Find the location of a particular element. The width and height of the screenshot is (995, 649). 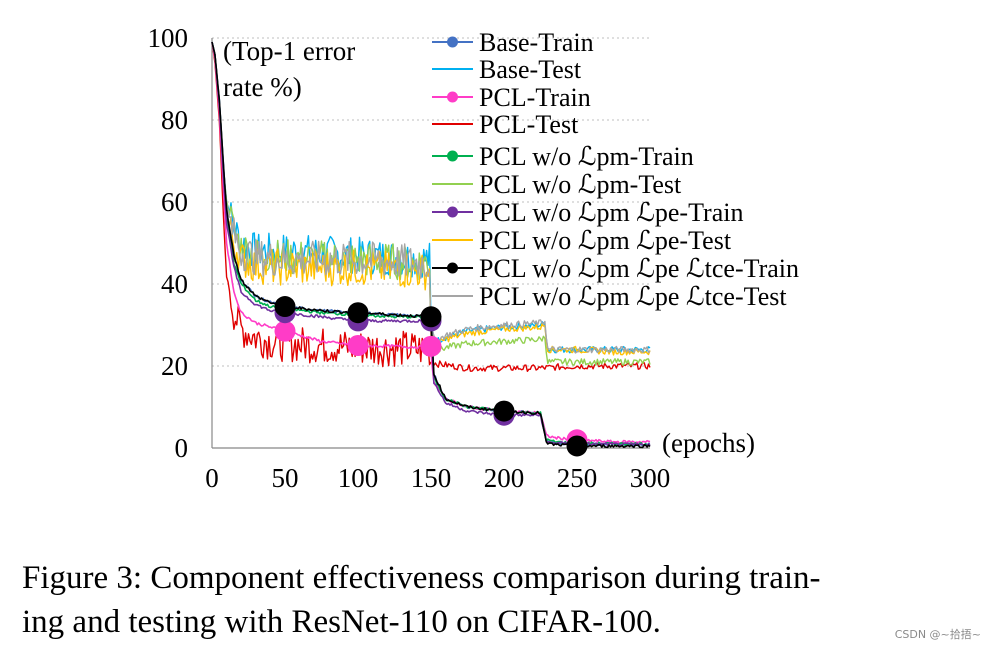

y-tick-label-100: 100 is located at coordinates (168, 38).